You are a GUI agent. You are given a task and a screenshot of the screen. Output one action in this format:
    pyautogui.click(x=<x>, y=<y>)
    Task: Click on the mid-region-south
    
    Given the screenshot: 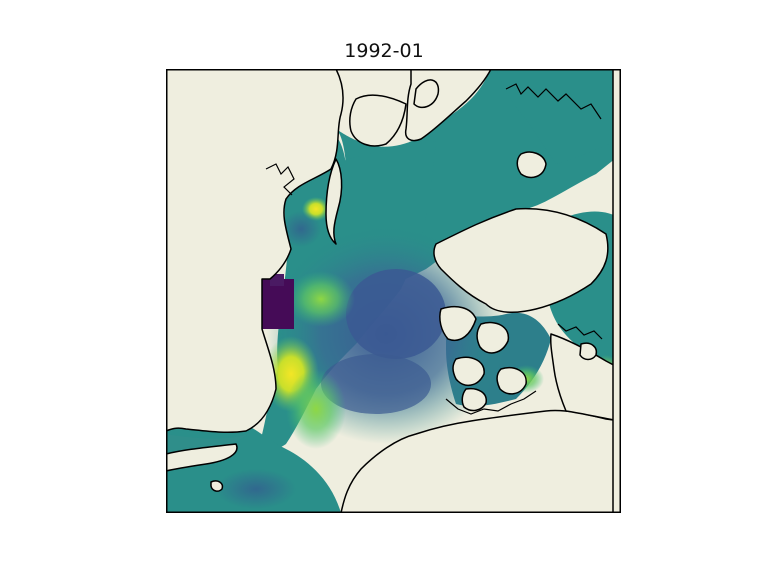 What is the action you would take?
    pyautogui.click(x=316, y=409)
    